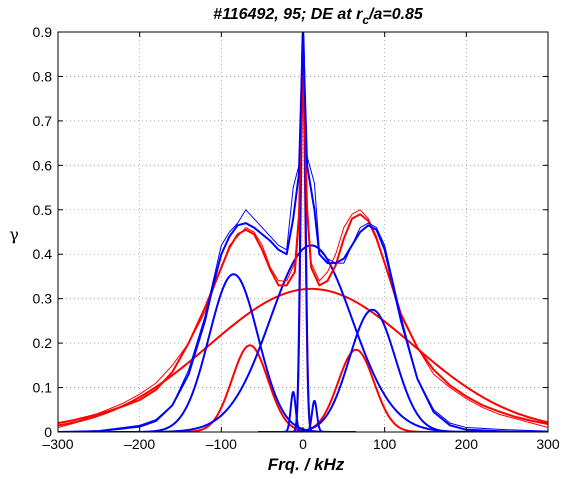 The width and height of the screenshot is (565, 479). I want to click on x-tick-label: –100, so click(221, 444).